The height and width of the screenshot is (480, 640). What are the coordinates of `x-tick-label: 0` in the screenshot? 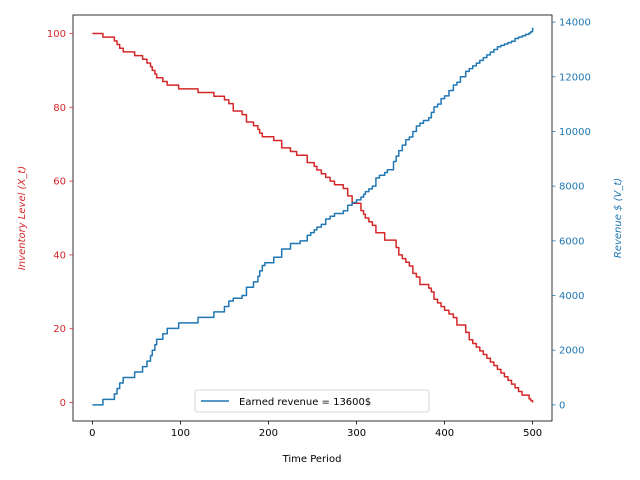 It's located at (92, 433).